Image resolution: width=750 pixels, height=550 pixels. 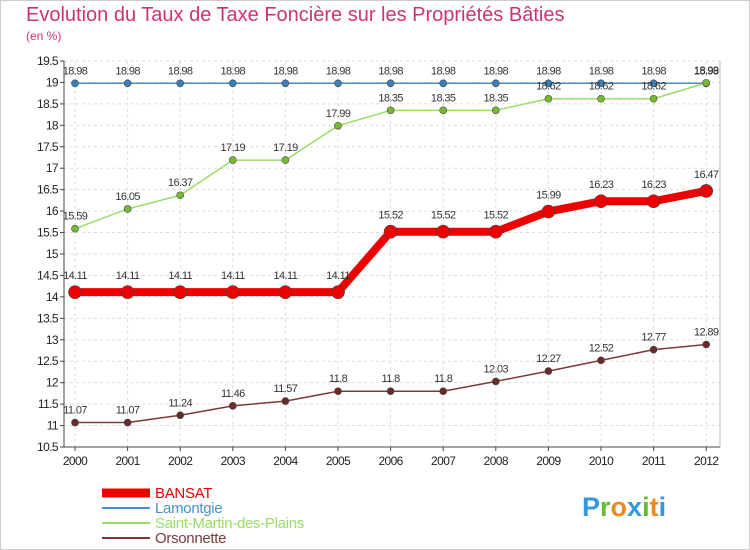 What do you see at coordinates (338, 461) in the screenshot?
I see `x-tick-label: 2005` at bounding box center [338, 461].